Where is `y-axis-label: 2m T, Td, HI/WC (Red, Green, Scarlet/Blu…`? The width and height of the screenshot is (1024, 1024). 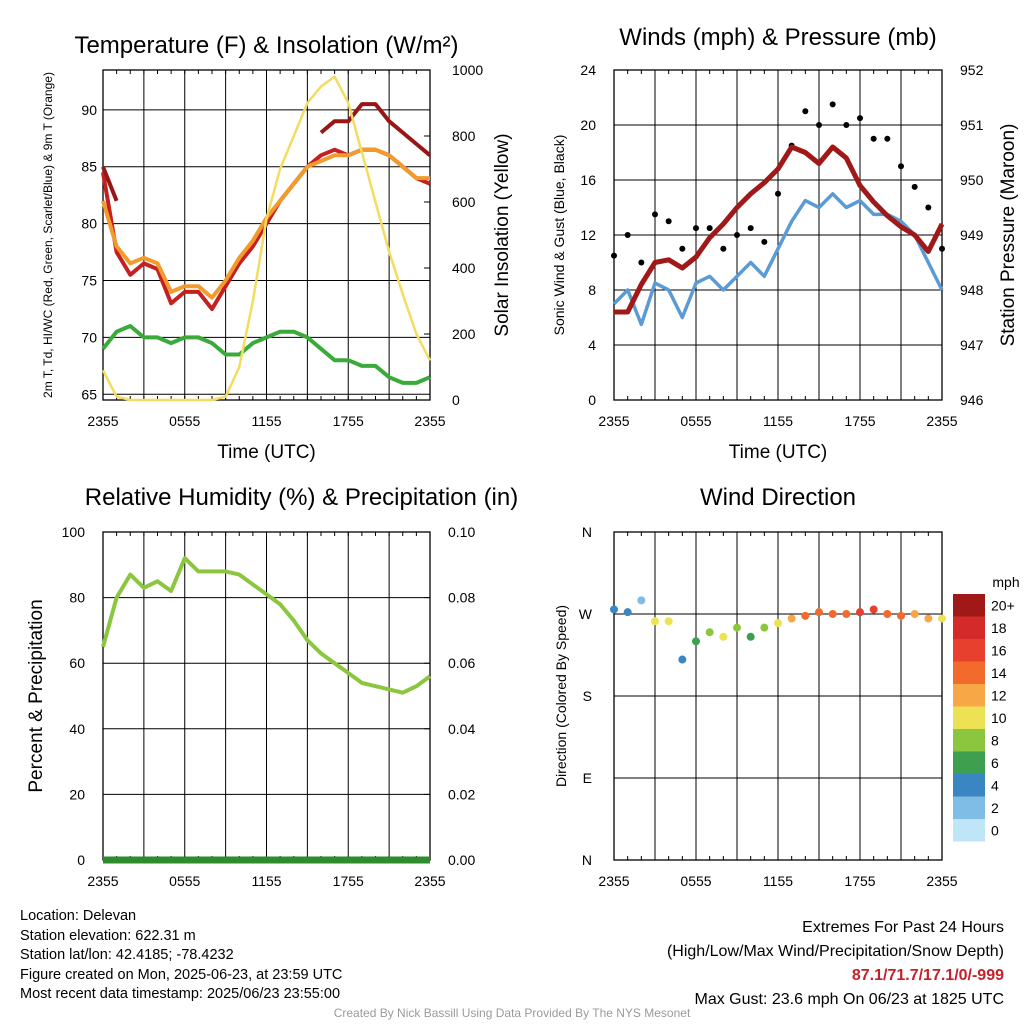 y-axis-label: 2m T, Td, HI/WC (Red, Green, Scarlet/Blu… is located at coordinates (48, 235).